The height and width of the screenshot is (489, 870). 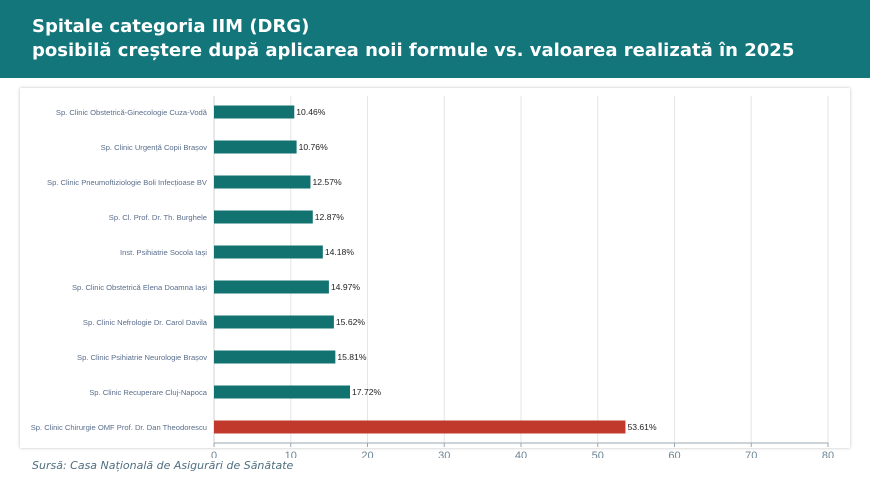 I want to click on x-tick-label: 40, so click(x=521, y=454).